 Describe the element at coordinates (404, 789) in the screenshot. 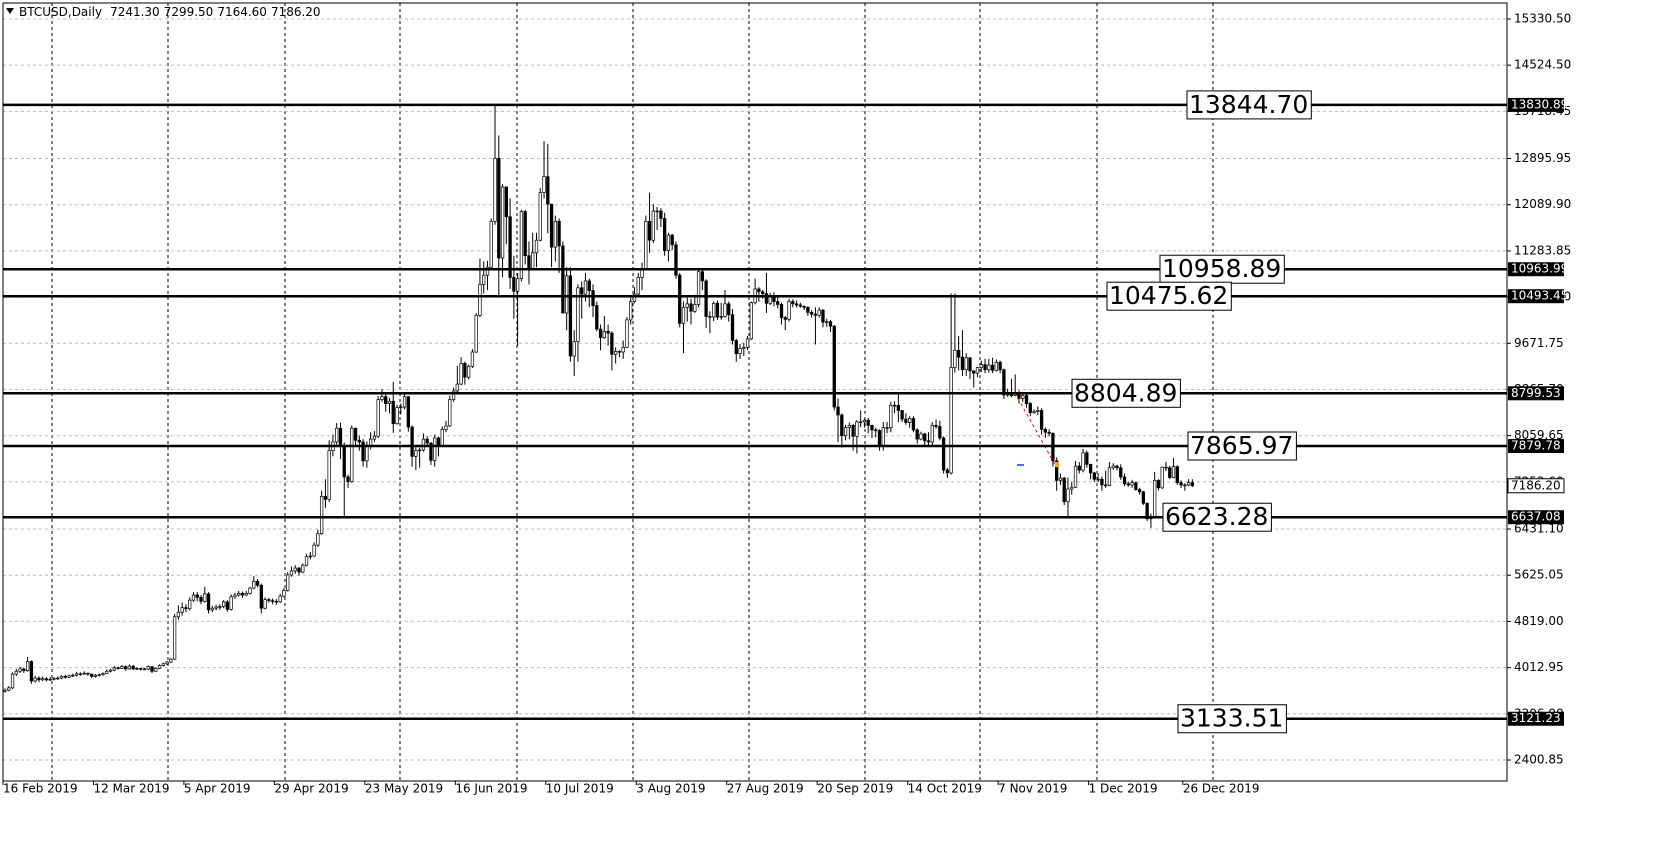

I see `x-tick-label: 23 May 2019` at that location.